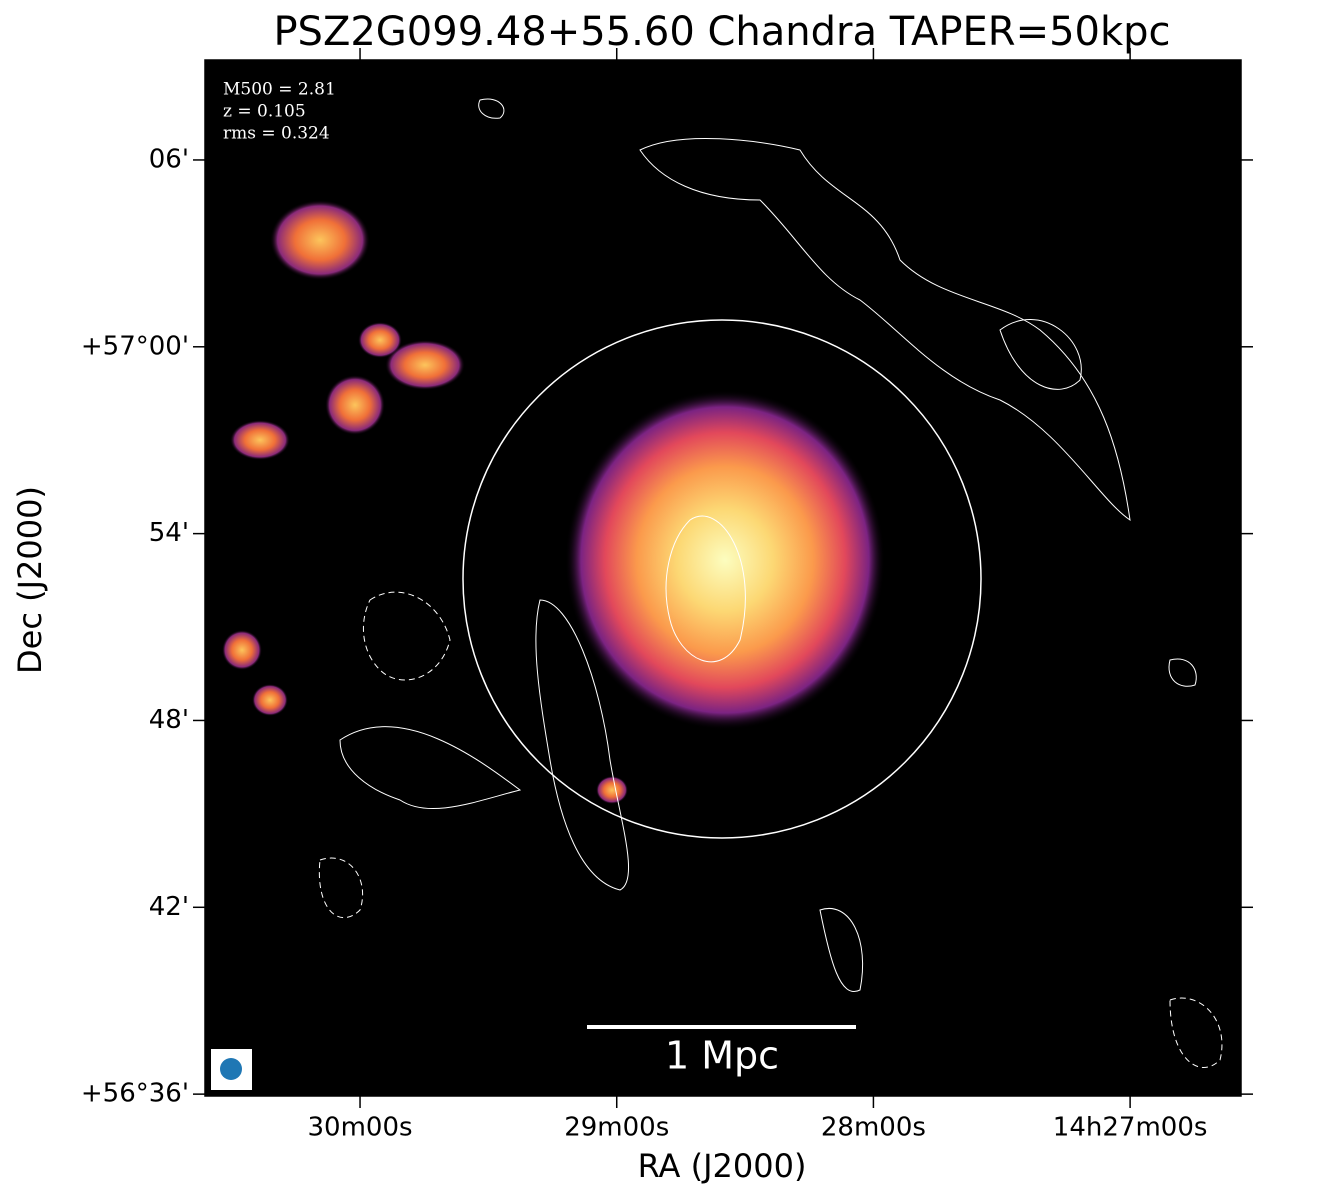  What do you see at coordinates (722, 1166) in the screenshot?
I see `x-axis-label: RA (J2000)` at bounding box center [722, 1166].